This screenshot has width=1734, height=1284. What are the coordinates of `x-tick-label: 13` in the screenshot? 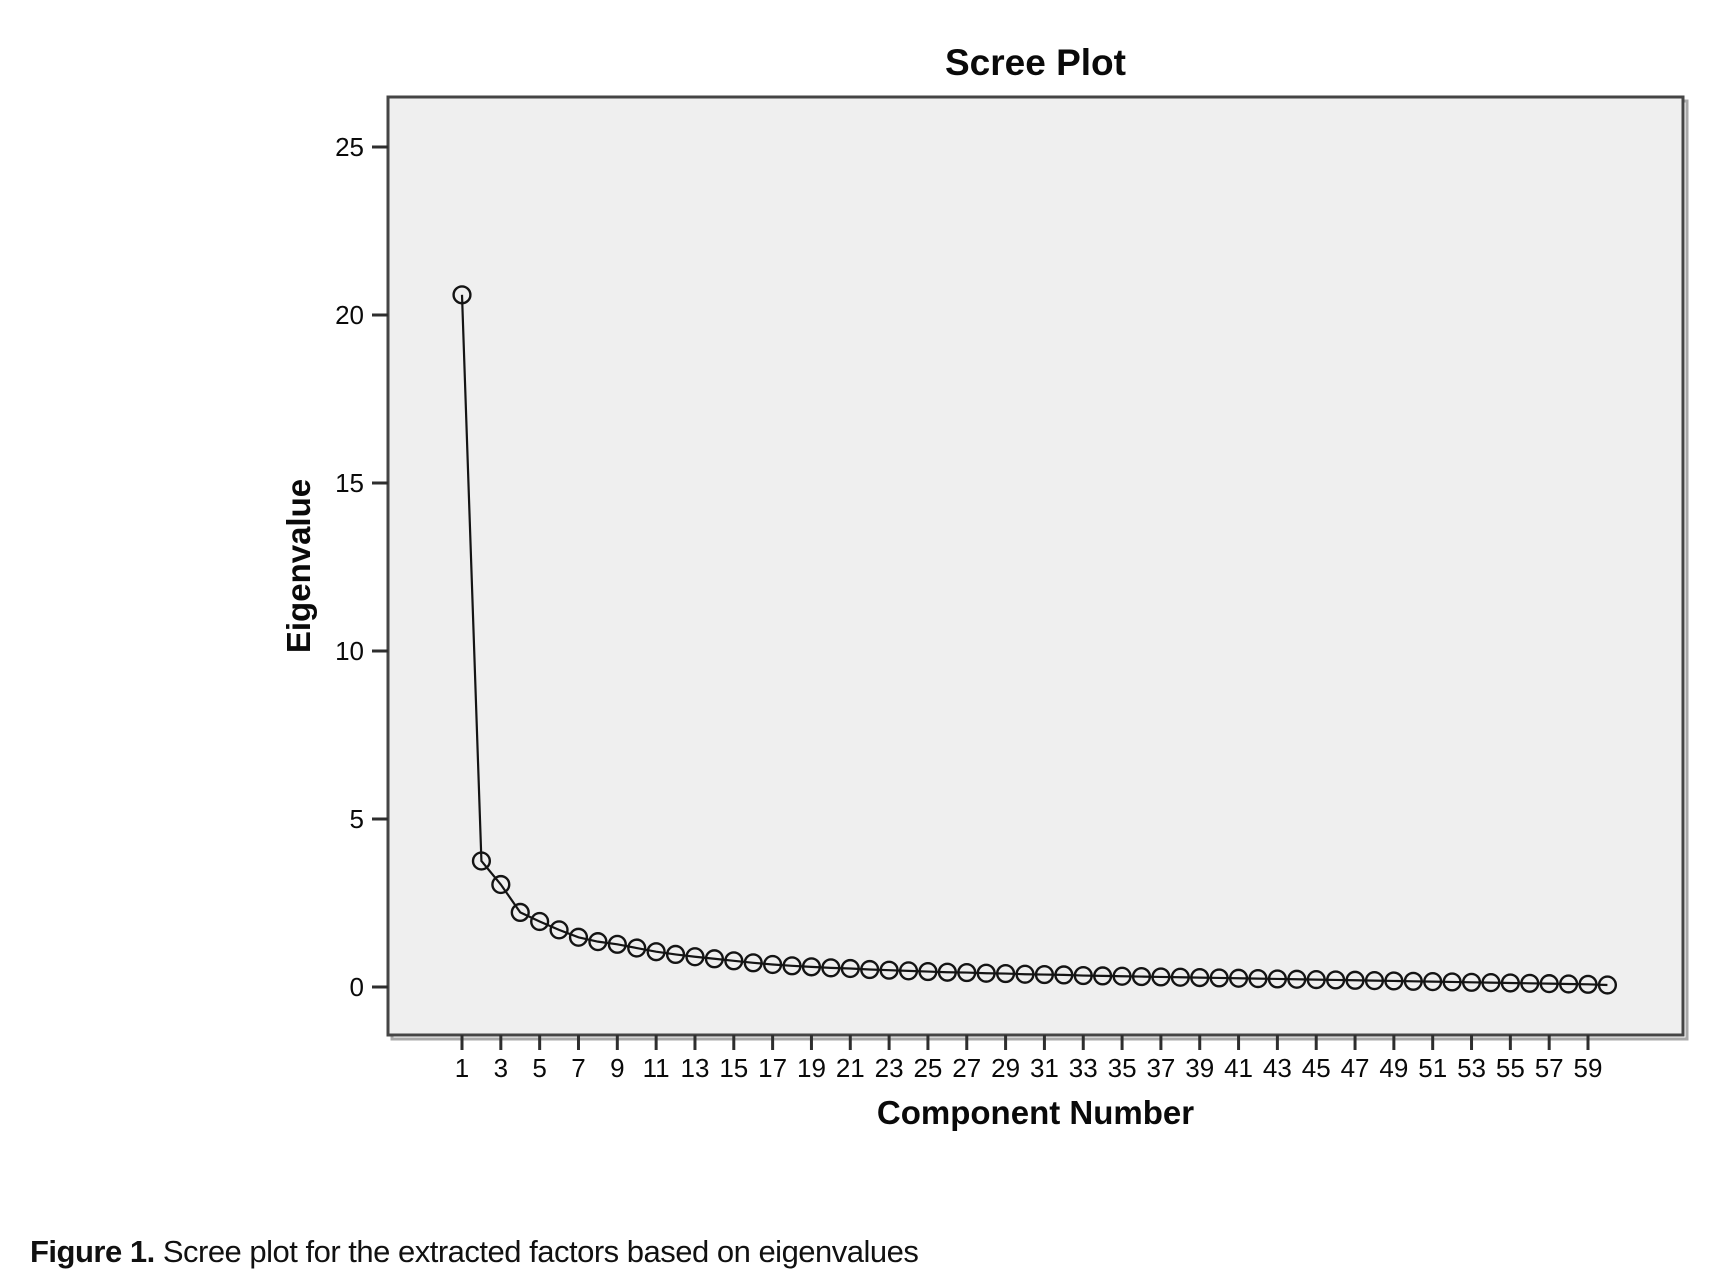 It's located at (695, 1068).